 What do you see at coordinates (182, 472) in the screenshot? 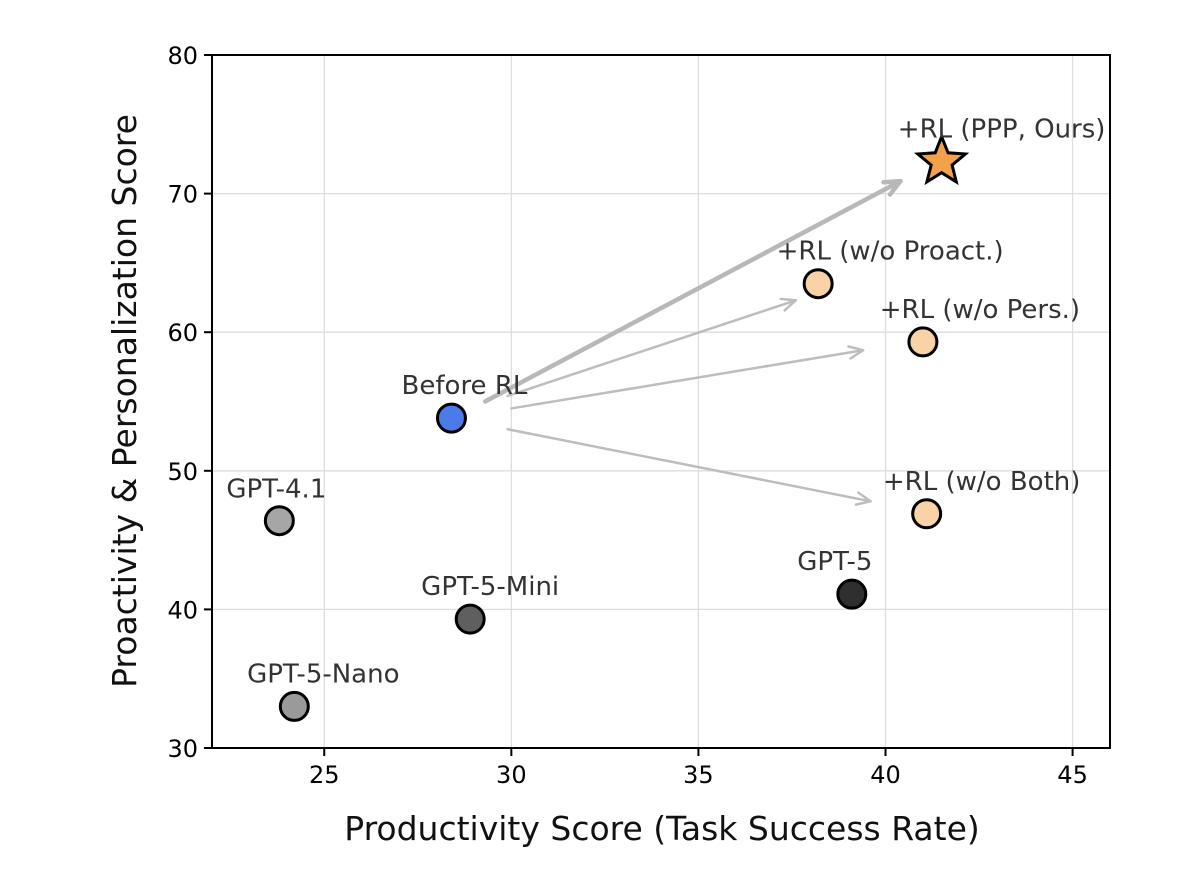
I see `y-tick-label: 50` at bounding box center [182, 472].